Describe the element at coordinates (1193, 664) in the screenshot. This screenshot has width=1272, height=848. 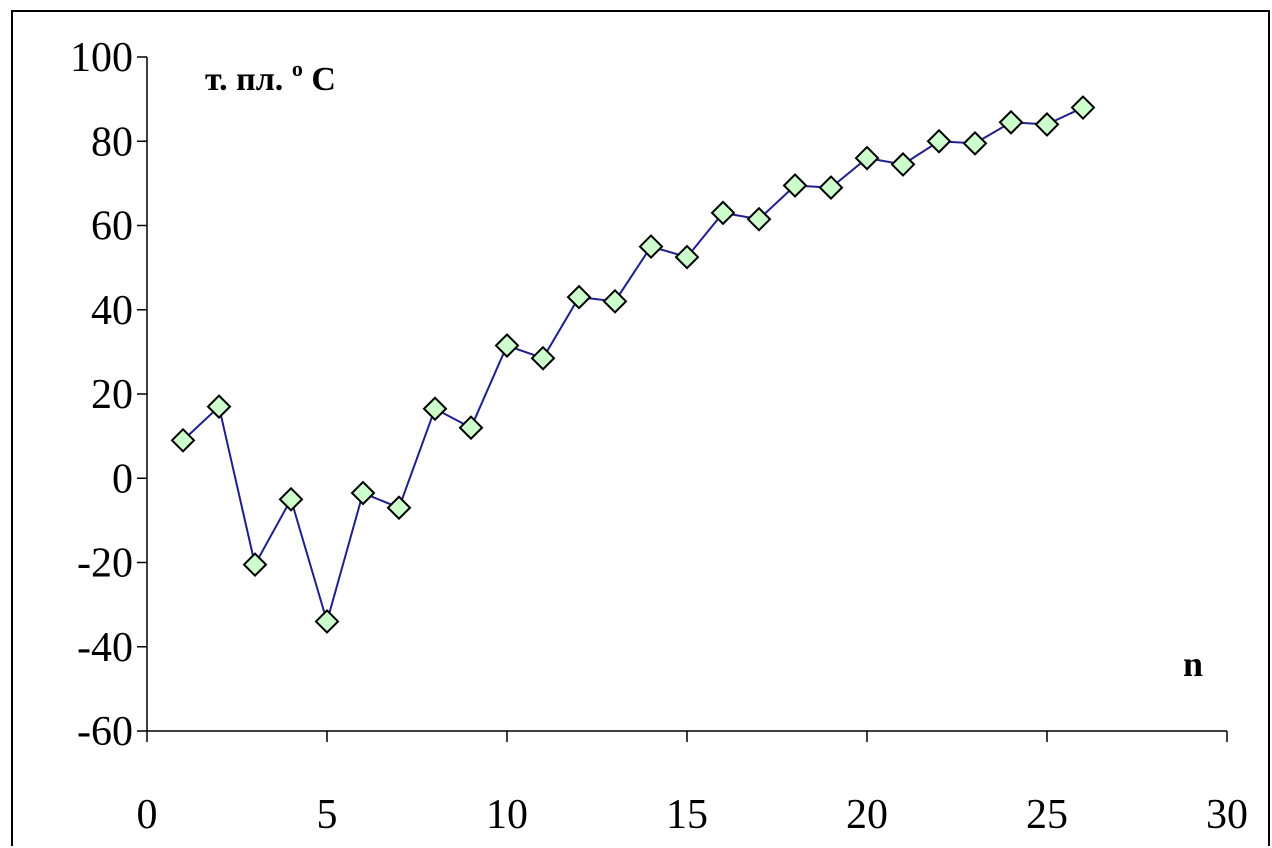
I see `x-axis-label: n` at that location.